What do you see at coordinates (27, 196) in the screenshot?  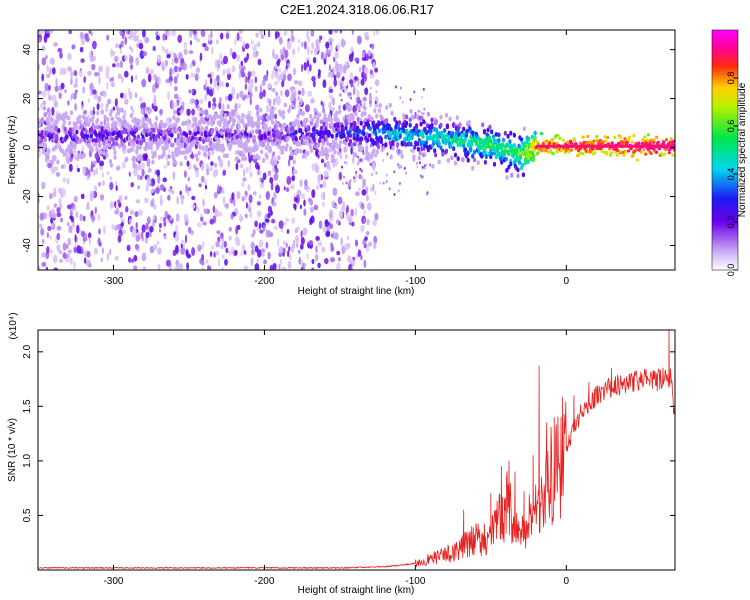 I see `y-tick-label: -20` at bounding box center [27, 196].